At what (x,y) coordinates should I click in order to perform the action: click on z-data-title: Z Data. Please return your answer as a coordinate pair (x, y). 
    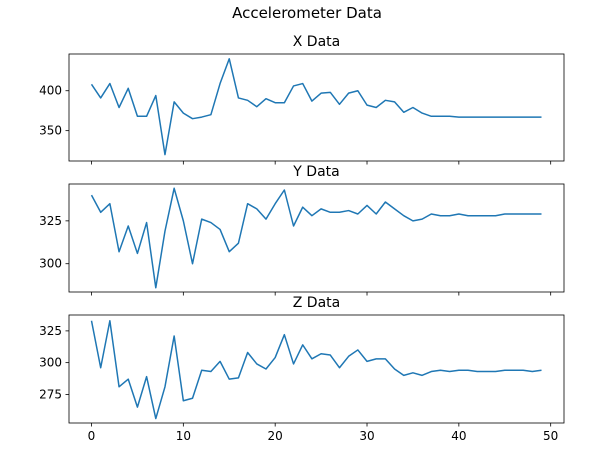
    Looking at the image, I should click on (316, 303).